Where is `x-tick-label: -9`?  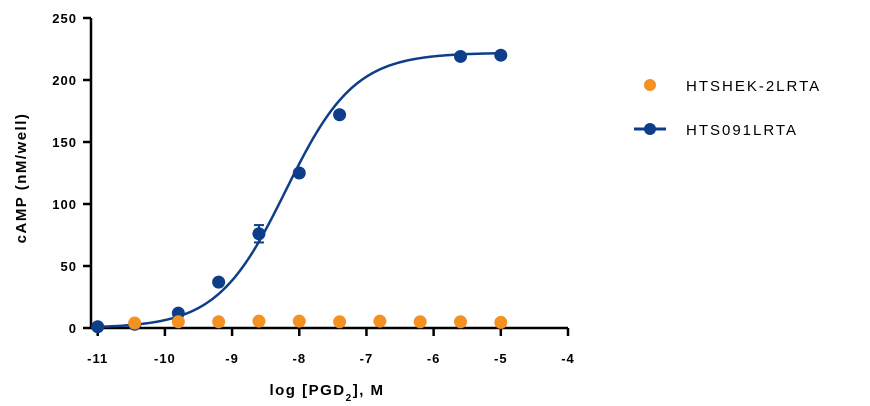 x-tick-label: -9 is located at coordinates (232, 358).